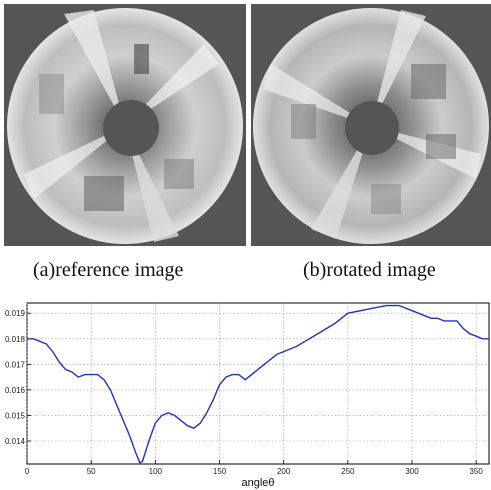  What do you see at coordinates (108, 270) in the screenshot?
I see `caption-reference-image: (a)reference image` at bounding box center [108, 270].